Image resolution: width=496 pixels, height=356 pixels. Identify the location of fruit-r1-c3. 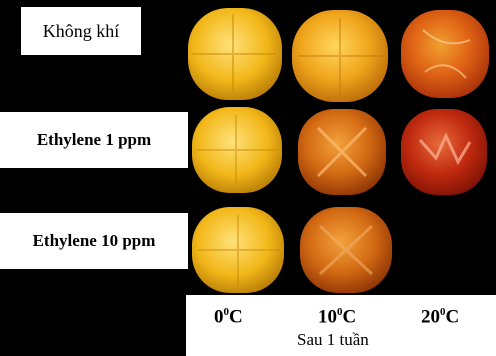
(445, 54).